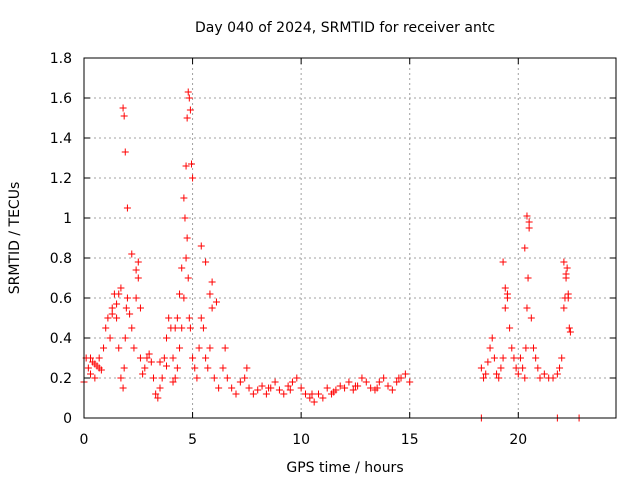  I want to click on x-tick-label: 10, so click(301, 440).